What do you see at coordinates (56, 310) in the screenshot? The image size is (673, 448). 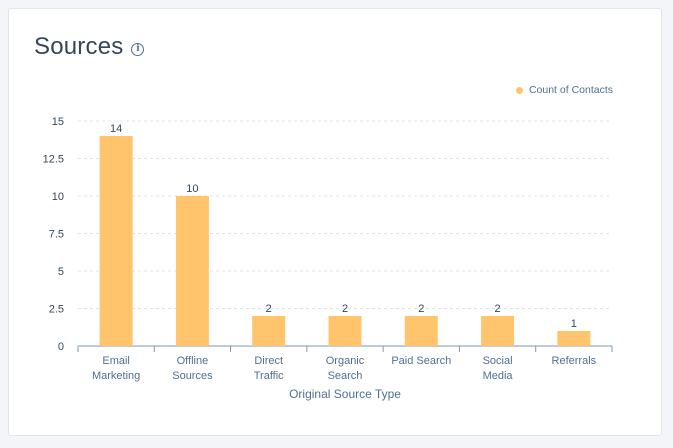 I see `y-tick-label: 2.5` at bounding box center [56, 310].